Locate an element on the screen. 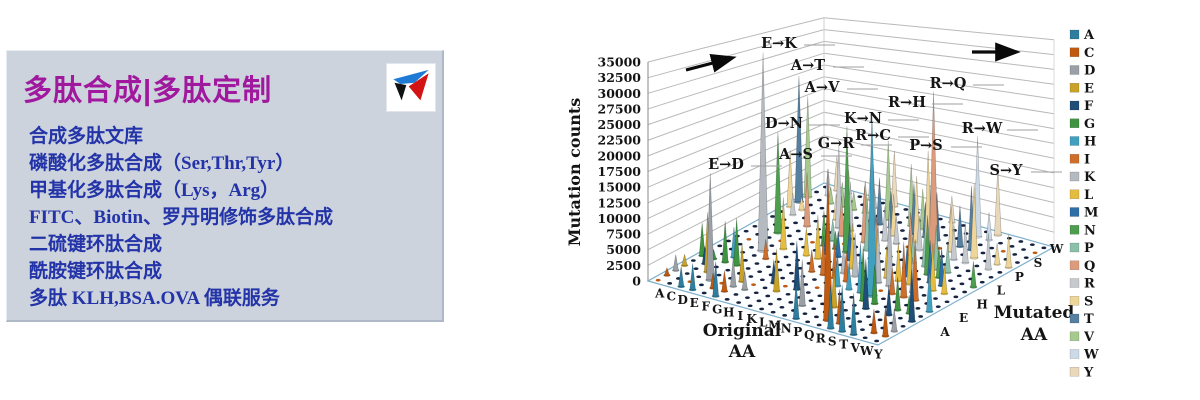 The width and height of the screenshot is (1200, 400). annotation-label: A→V is located at coordinates (822, 87).